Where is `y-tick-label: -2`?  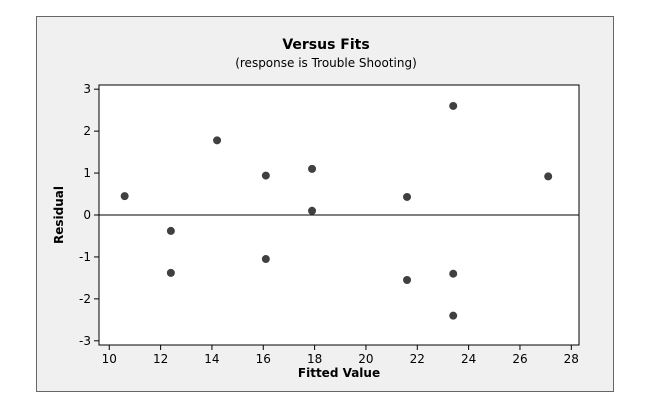 y-tick-label: -2 is located at coordinates (85, 299).